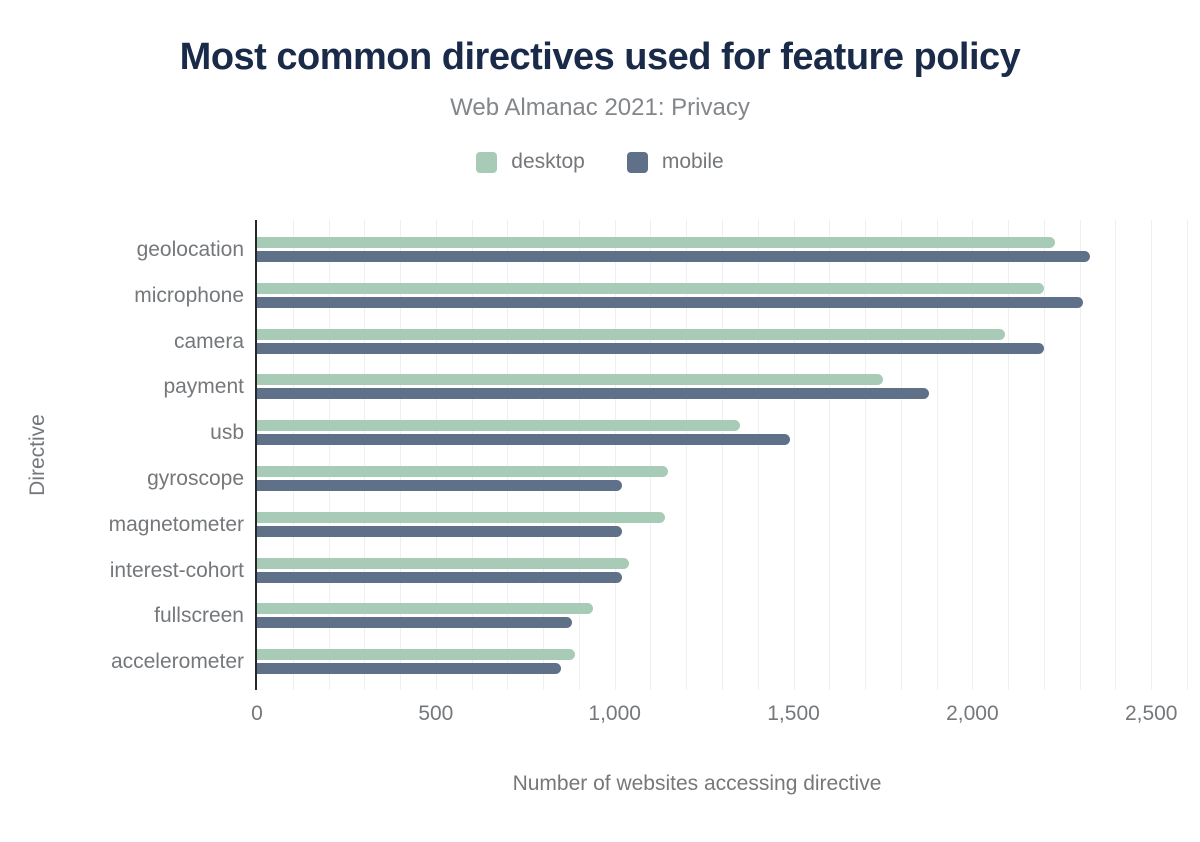 This screenshot has height=842, width=1200. I want to click on x-tick-label-500: 500, so click(436, 713).